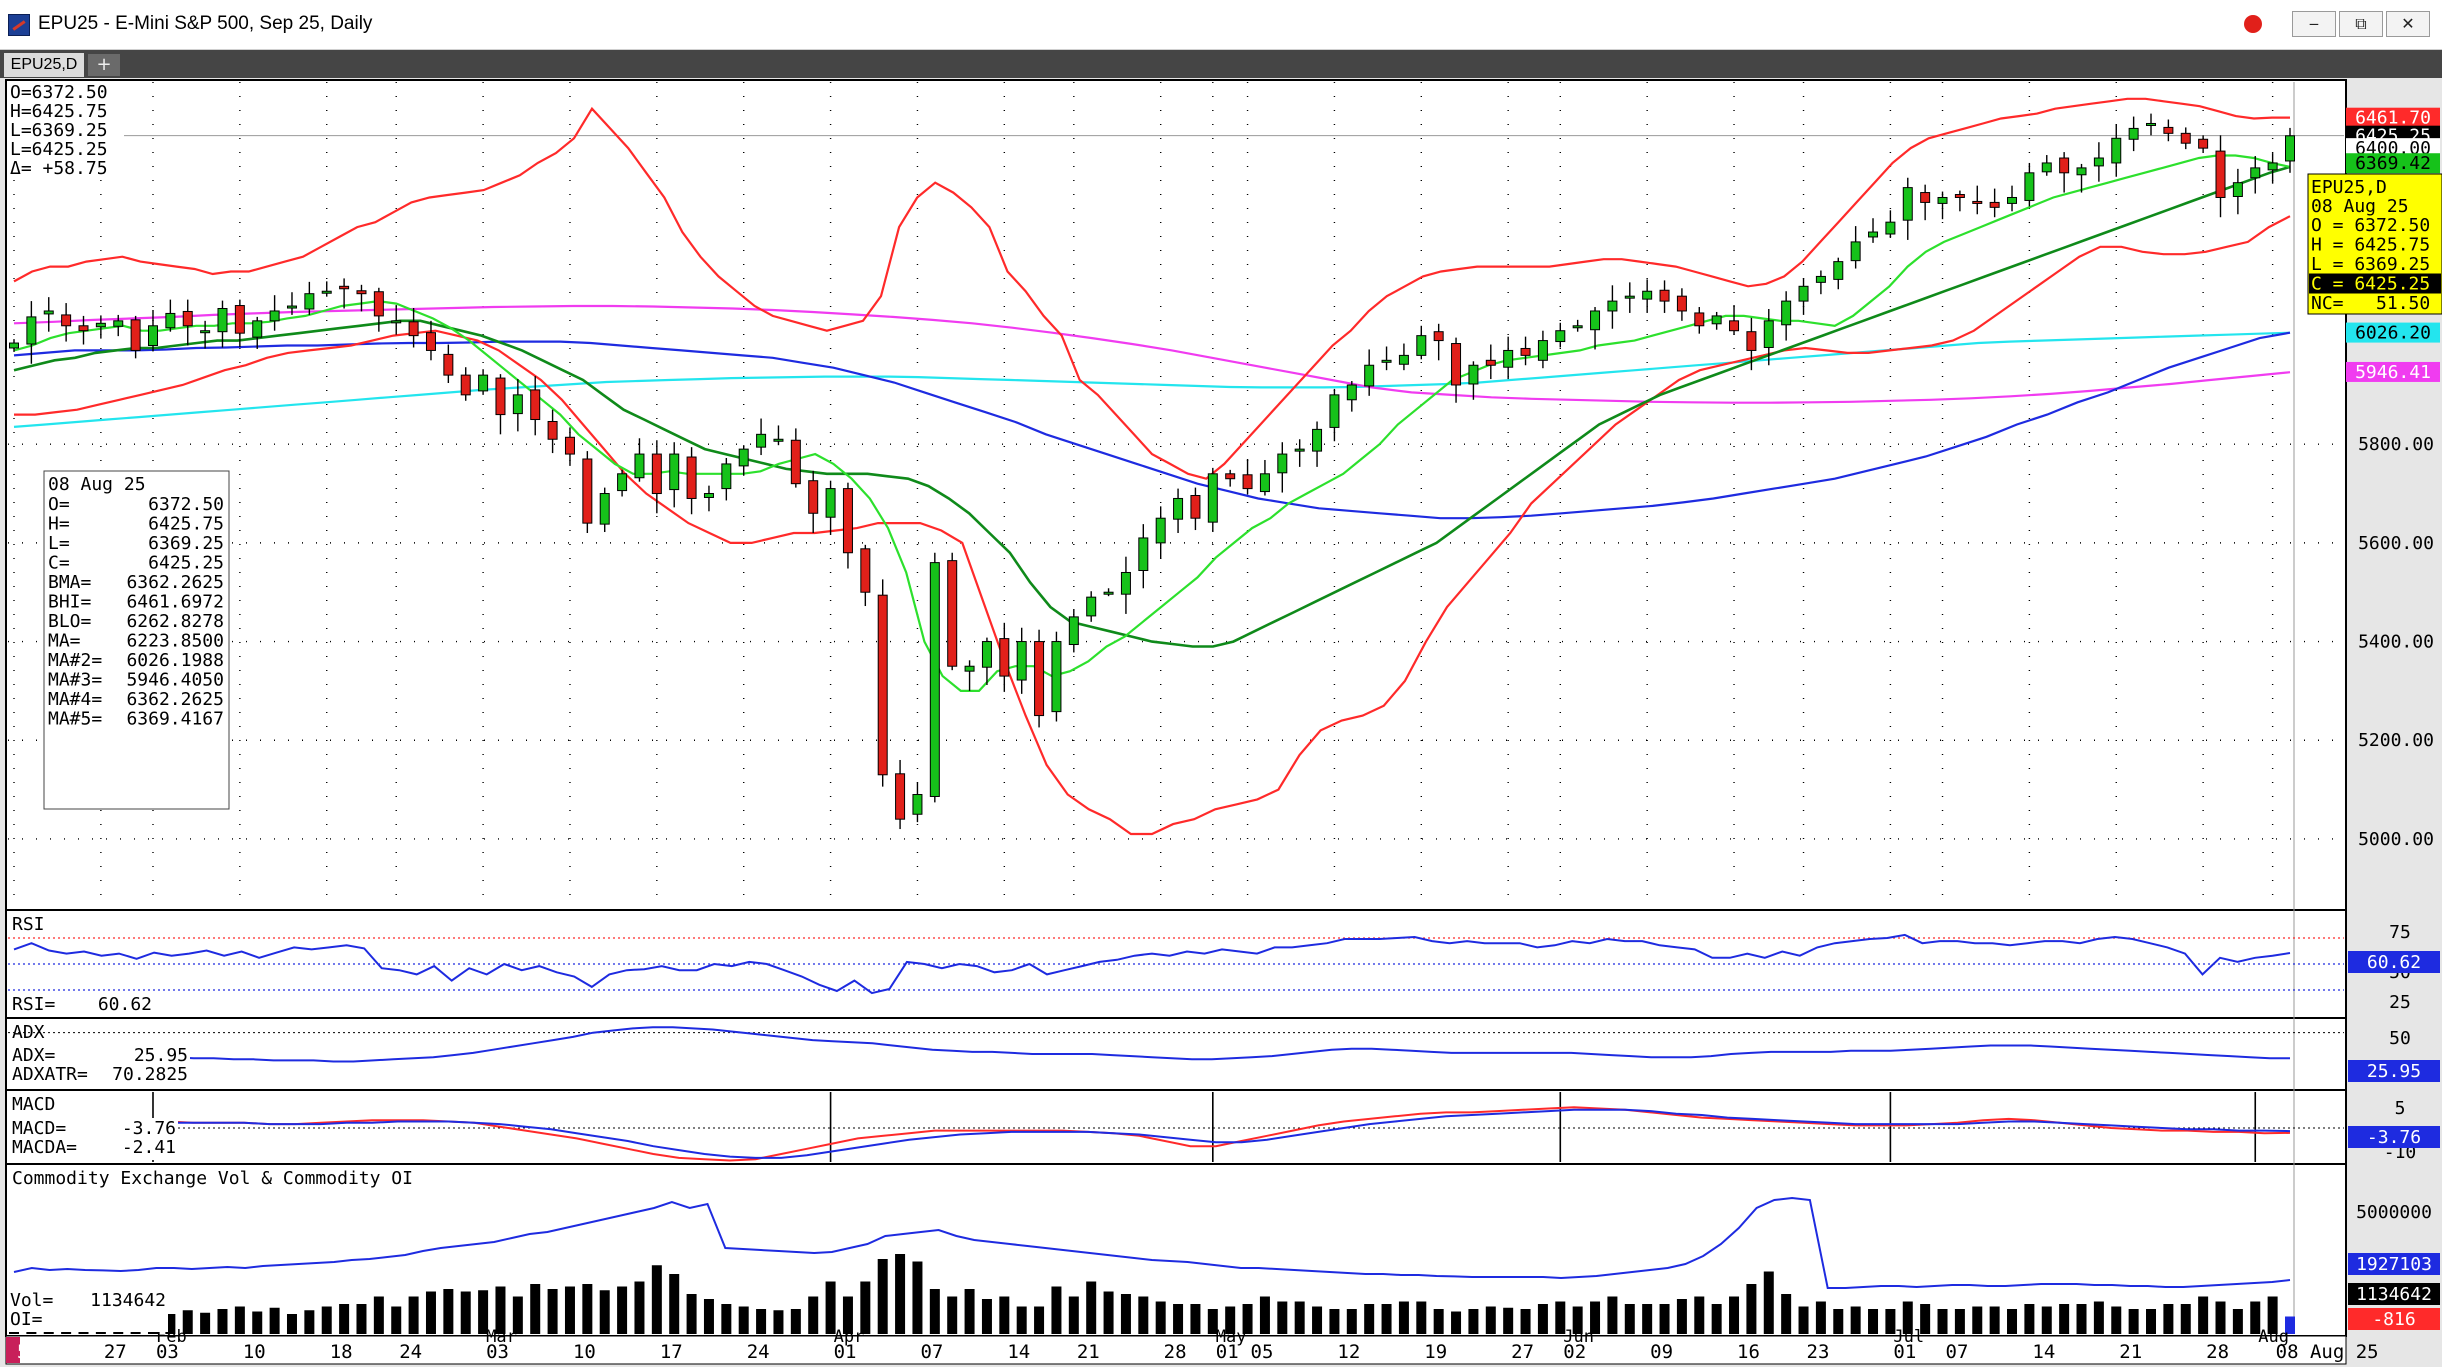  I want to click on ohlc-low: L=6369.25, so click(59, 130).